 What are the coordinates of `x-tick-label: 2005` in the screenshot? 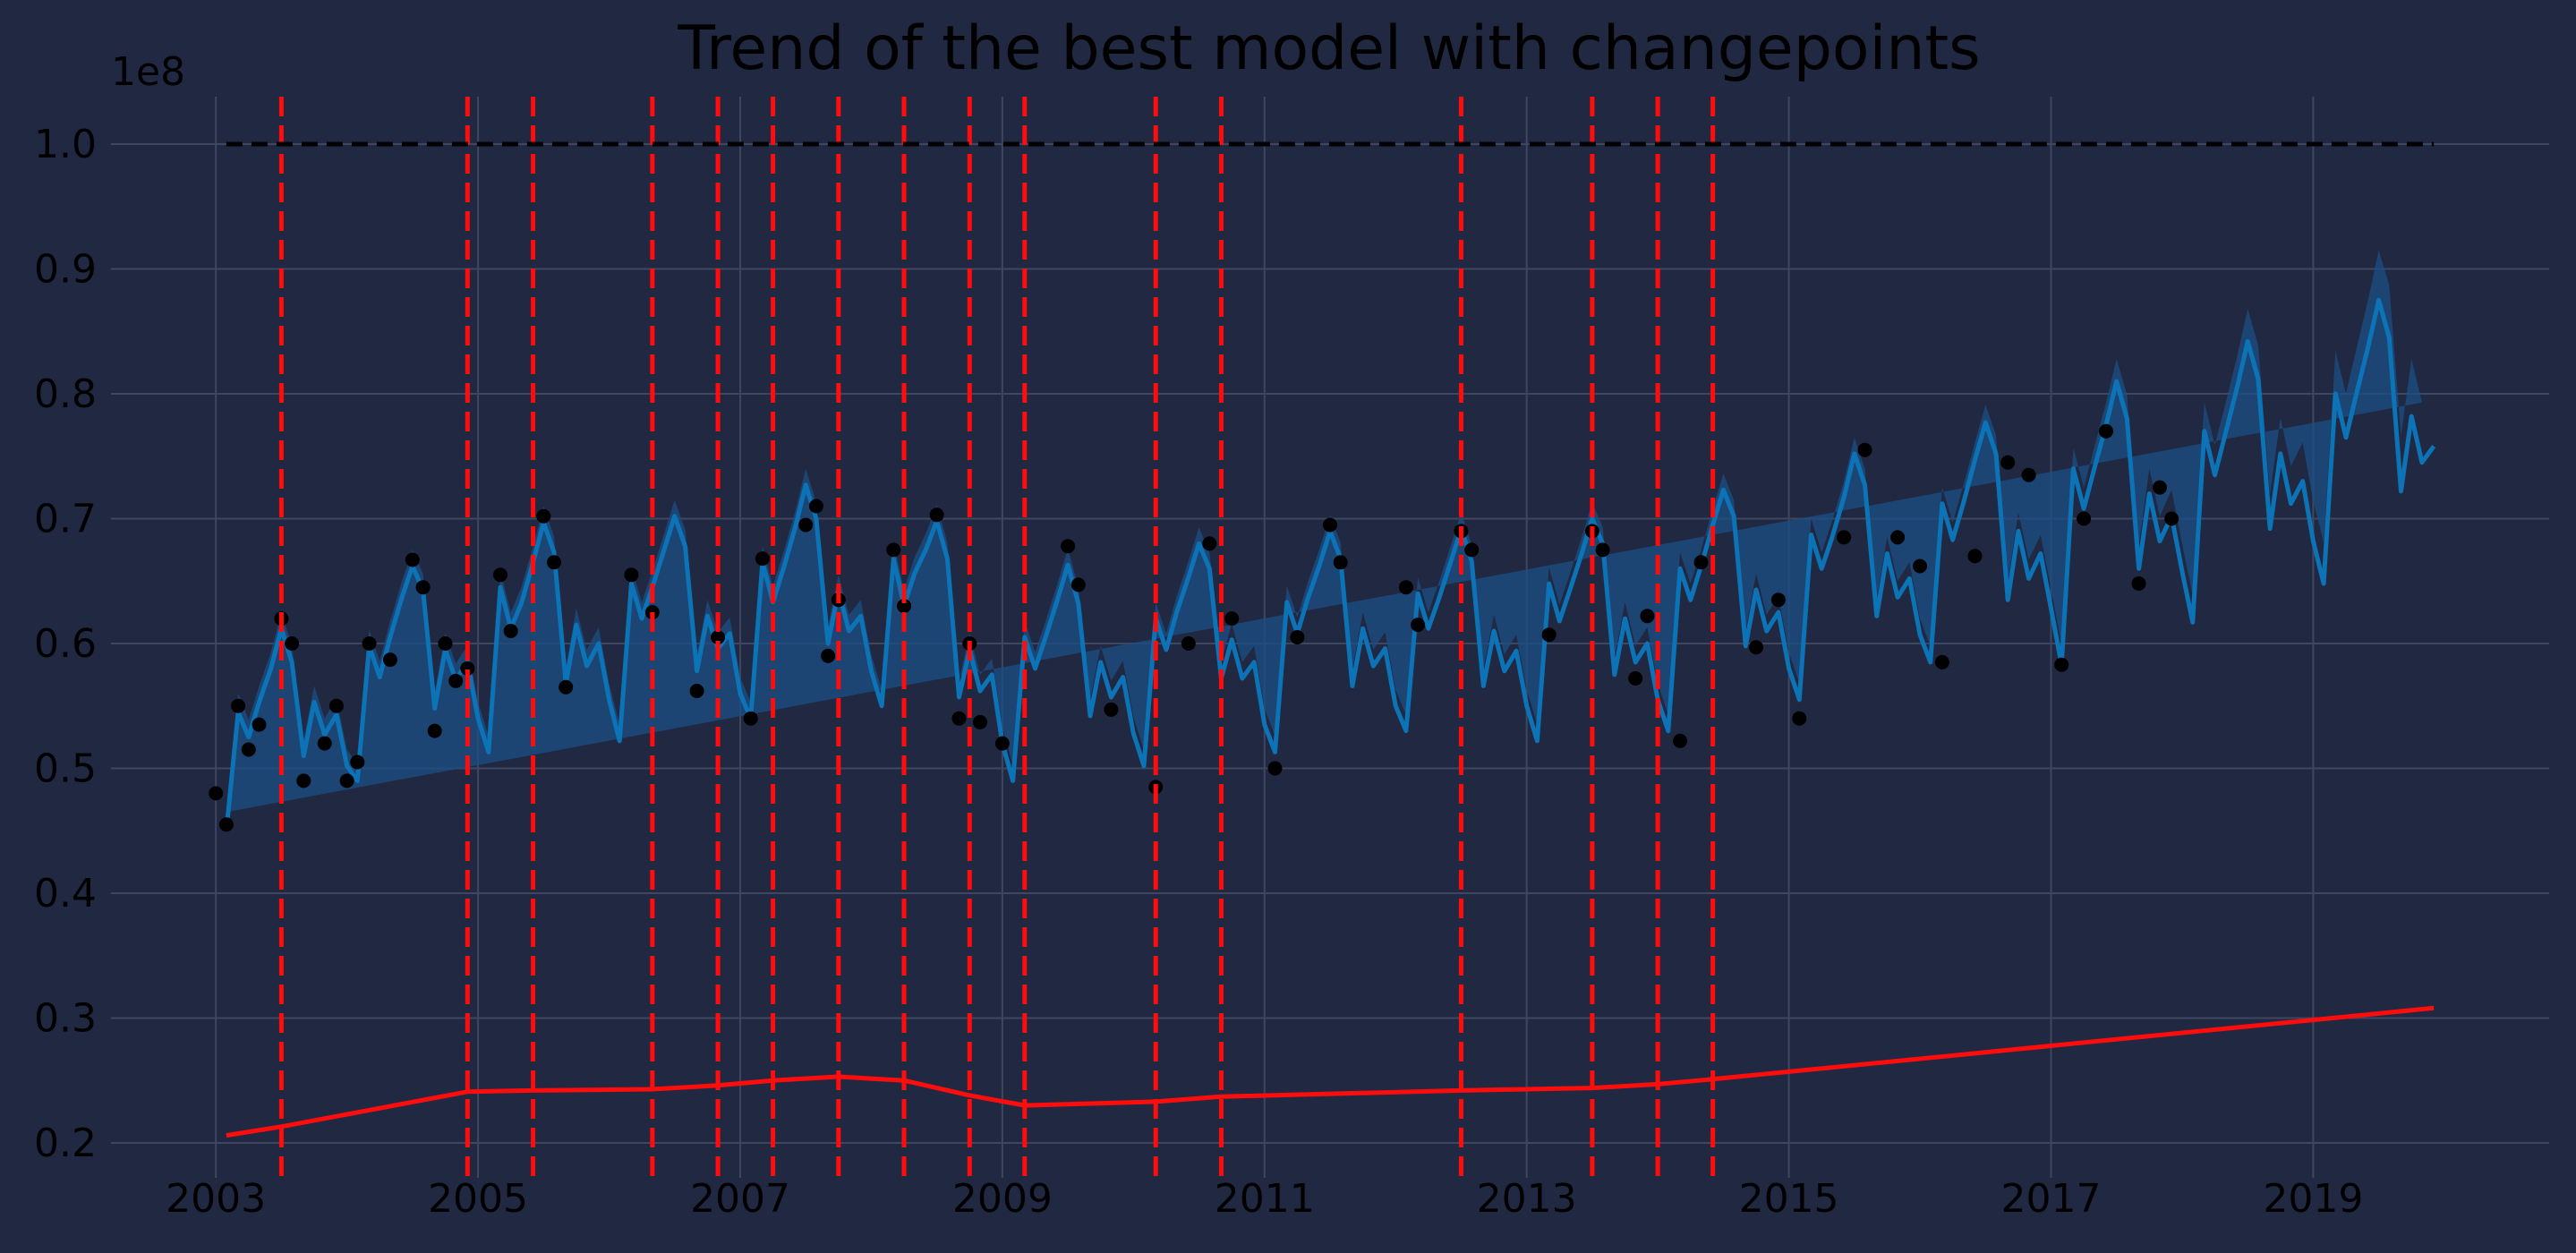 It's located at (478, 1199).